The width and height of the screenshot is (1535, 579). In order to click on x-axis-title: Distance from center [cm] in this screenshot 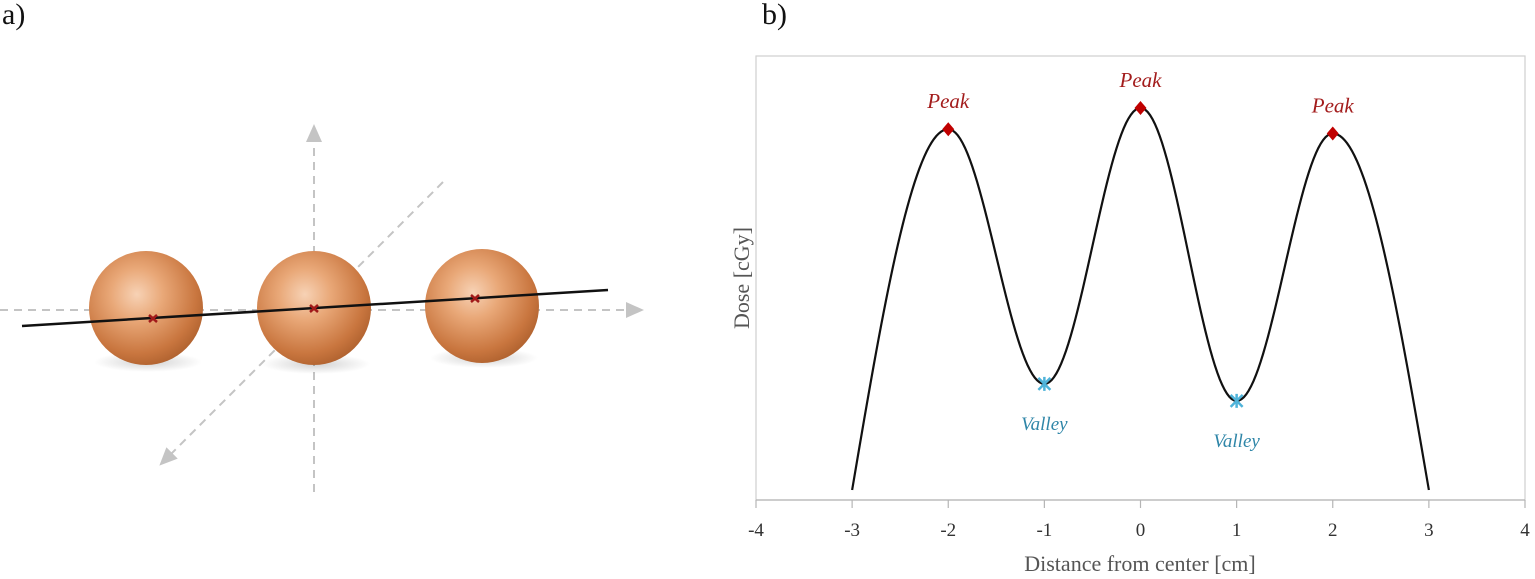, I will do `click(1140, 563)`.